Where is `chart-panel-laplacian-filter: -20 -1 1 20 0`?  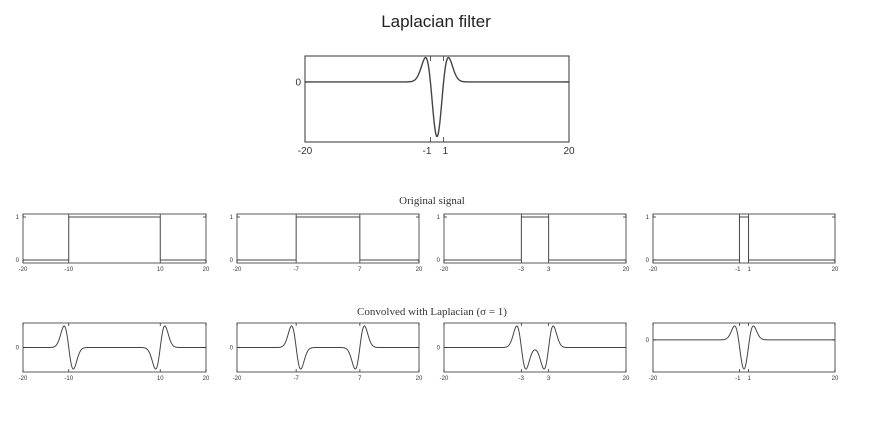 chart-panel-laplacian-filter: -20 -1 1 20 0 is located at coordinates (435, 106).